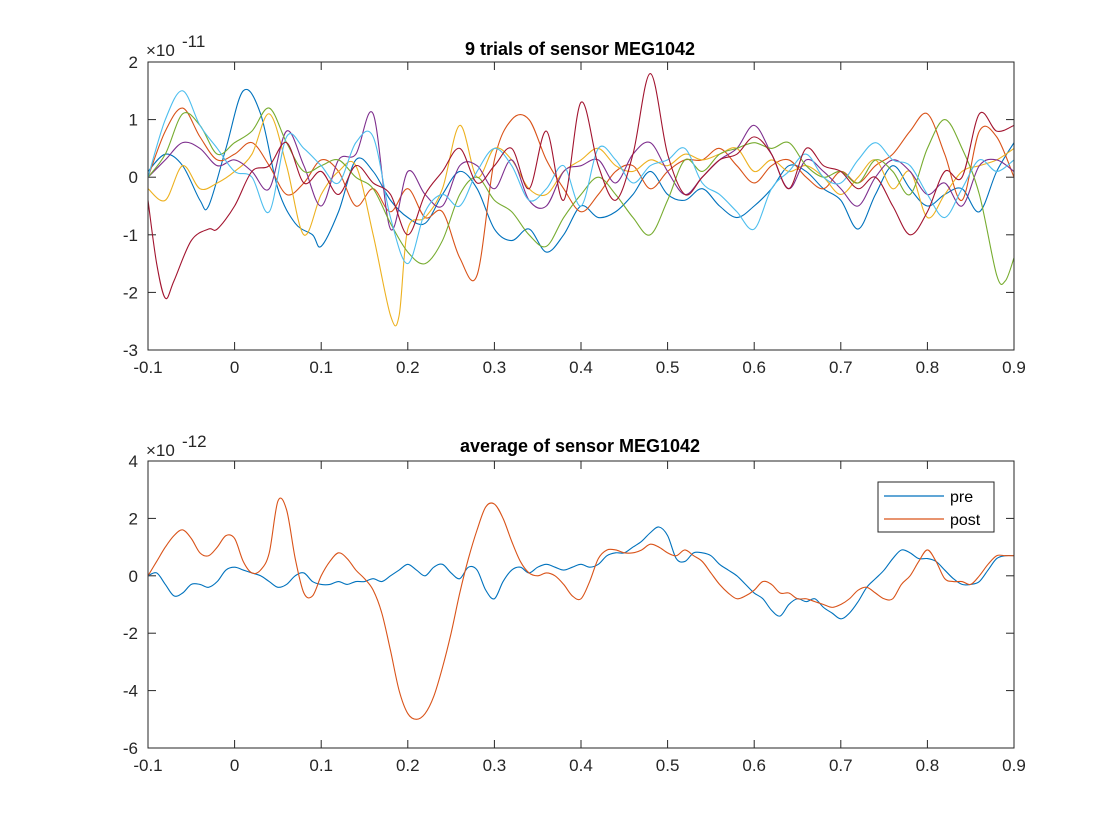 The height and width of the screenshot is (840, 1120). What do you see at coordinates (321, 367) in the screenshot?
I see `trials-x-tick-label: 0.1` at bounding box center [321, 367].